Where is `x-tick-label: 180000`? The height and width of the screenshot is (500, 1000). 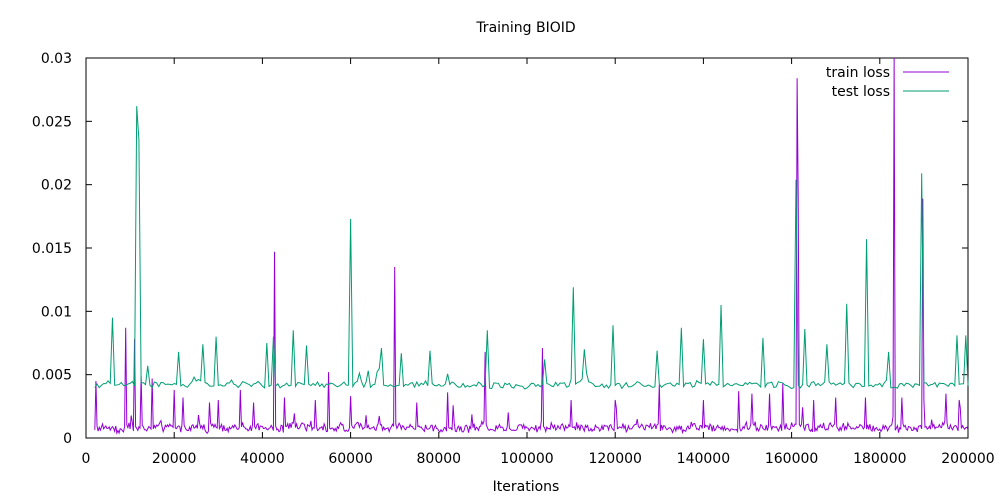 x-tick-label: 180000 is located at coordinates (879, 459).